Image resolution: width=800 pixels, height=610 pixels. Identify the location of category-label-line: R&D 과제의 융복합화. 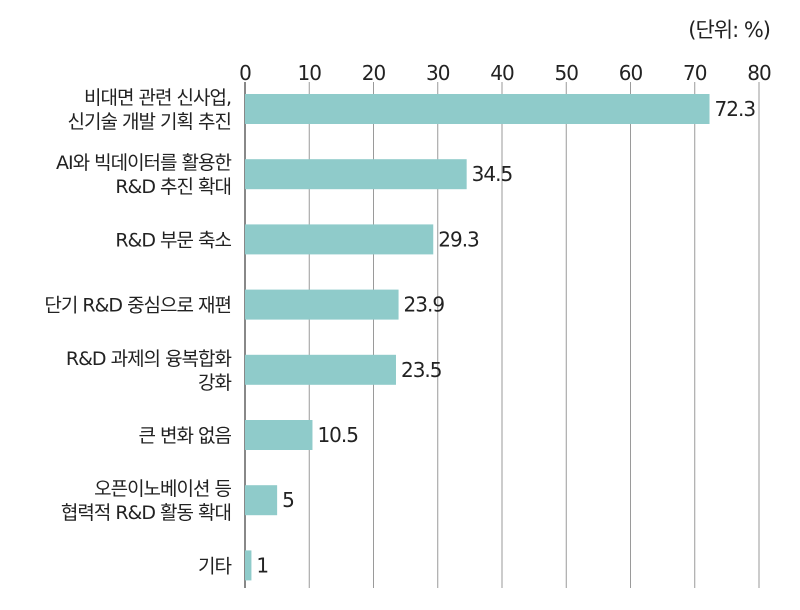
(149, 359).